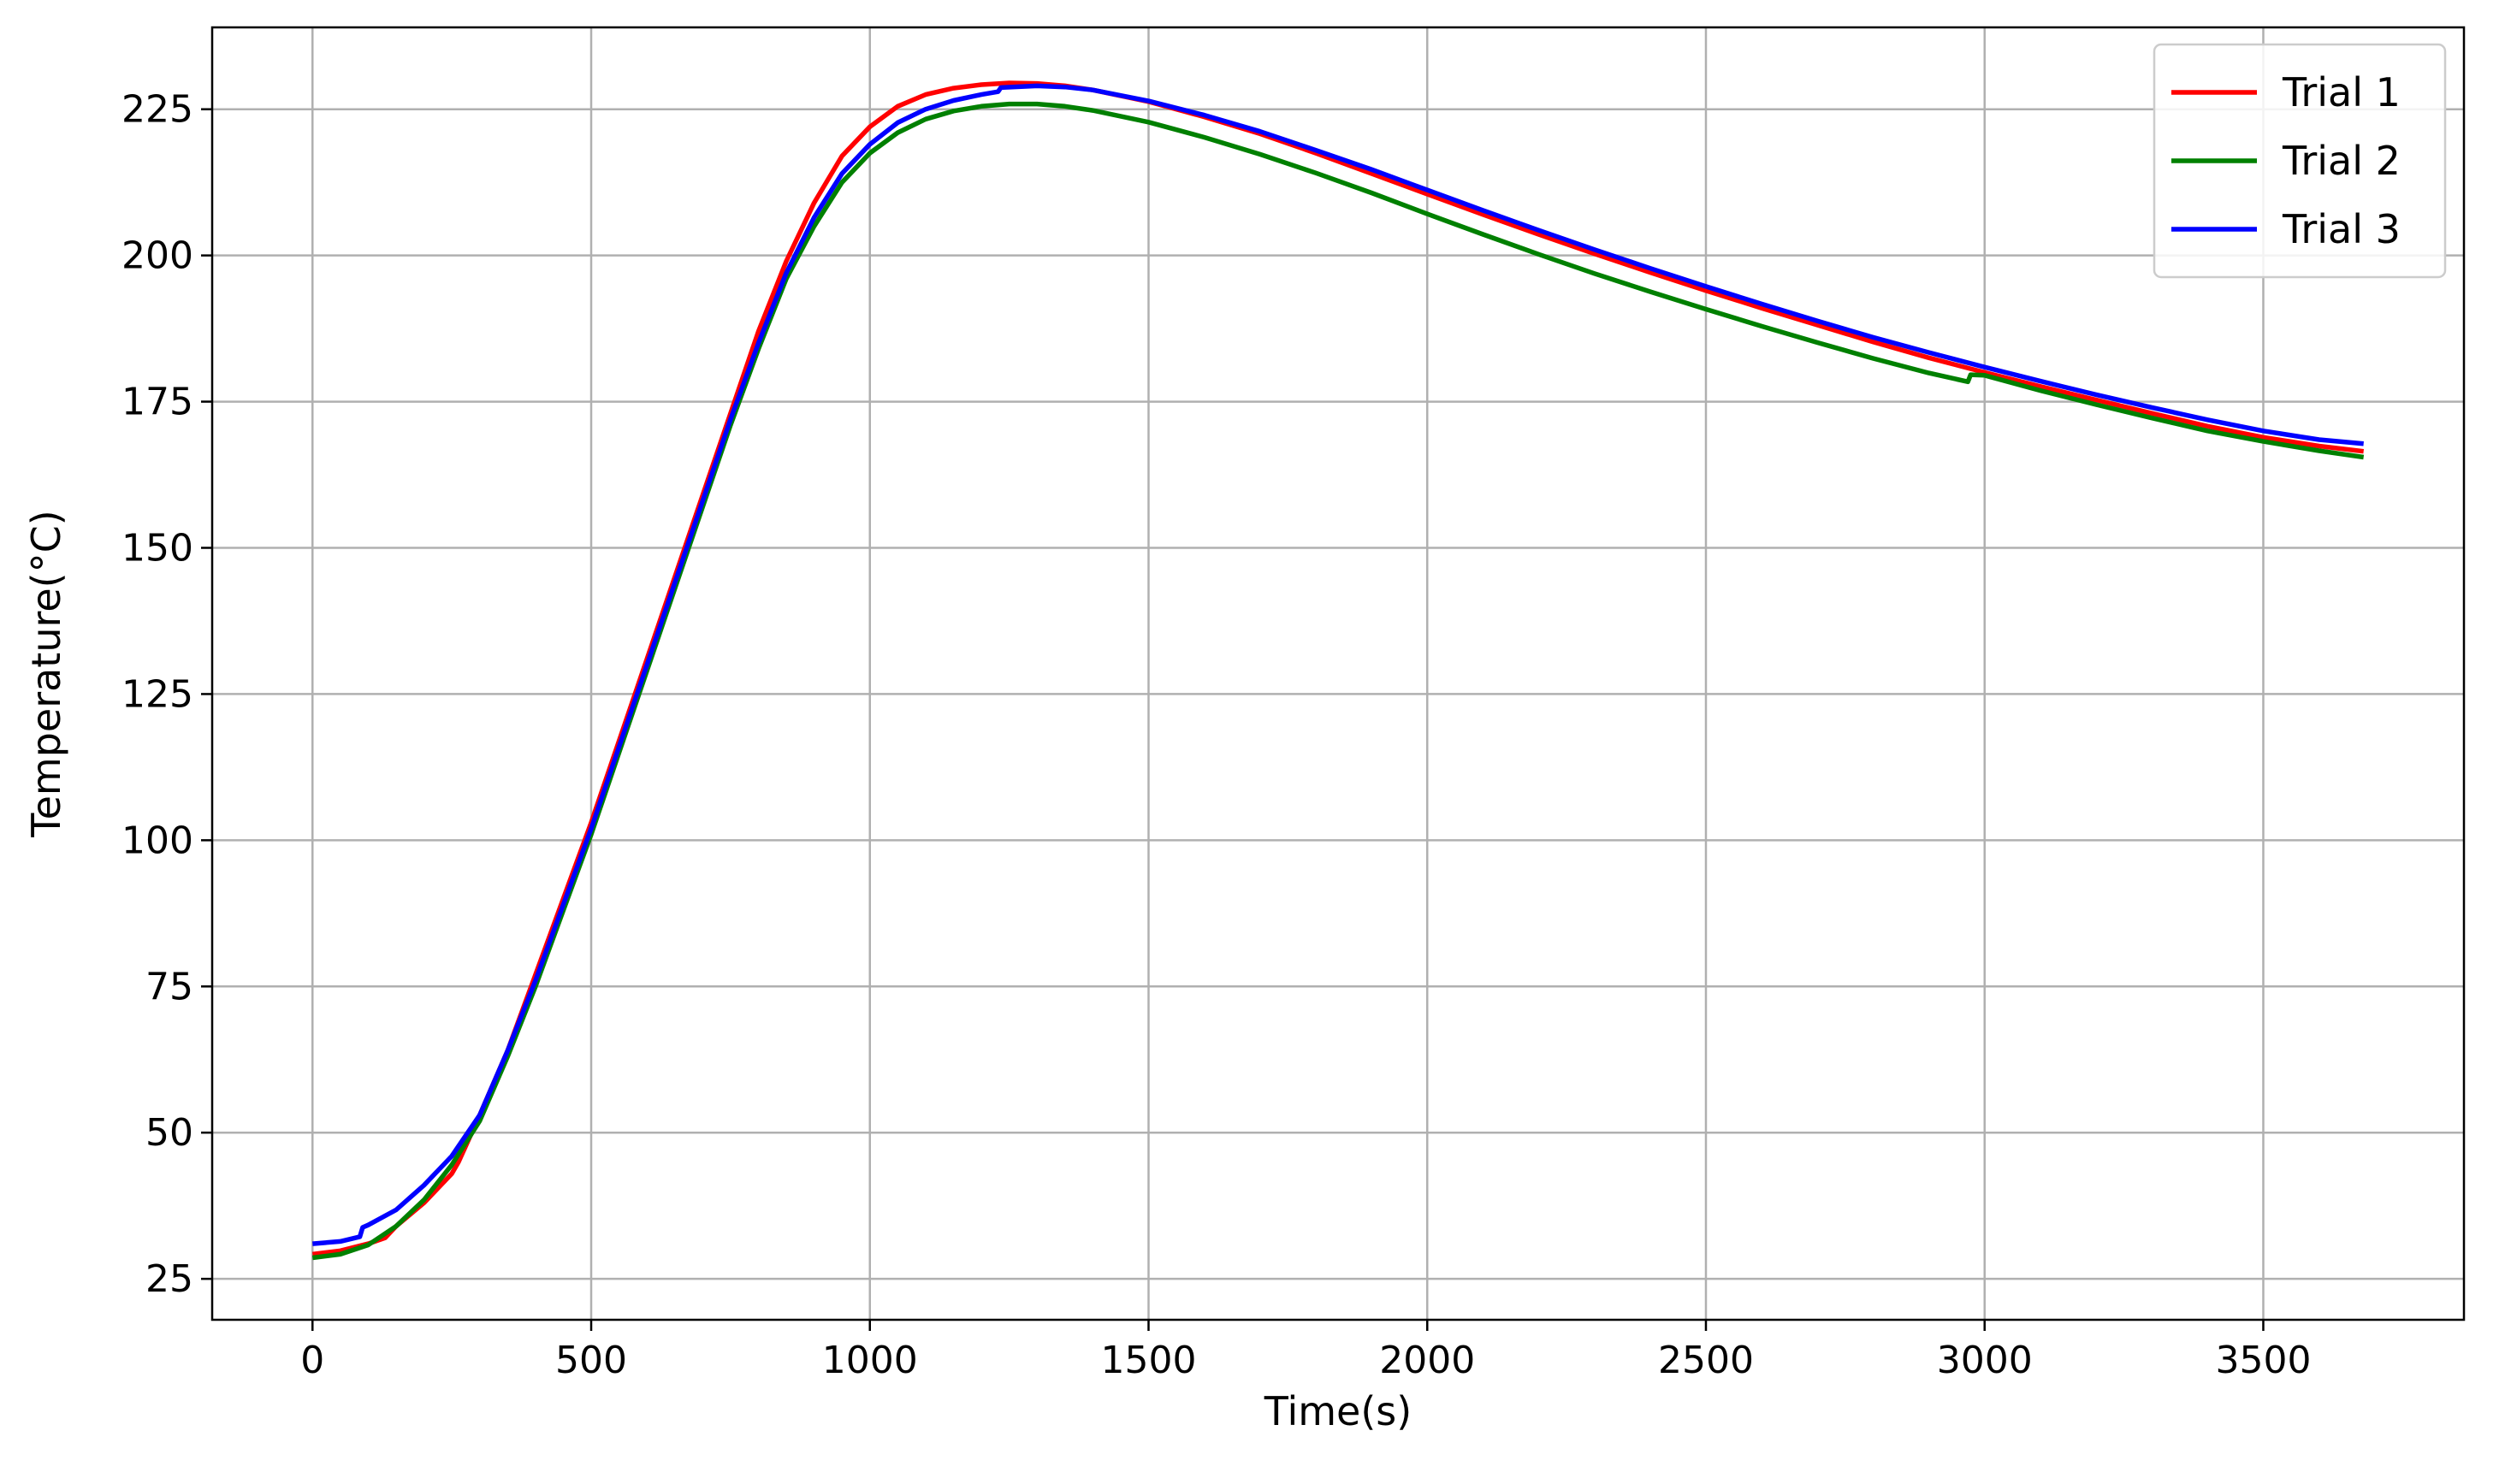 The height and width of the screenshot is (1484, 2511). Describe the element at coordinates (157, 110) in the screenshot. I see `y-tick-label: 225` at that location.